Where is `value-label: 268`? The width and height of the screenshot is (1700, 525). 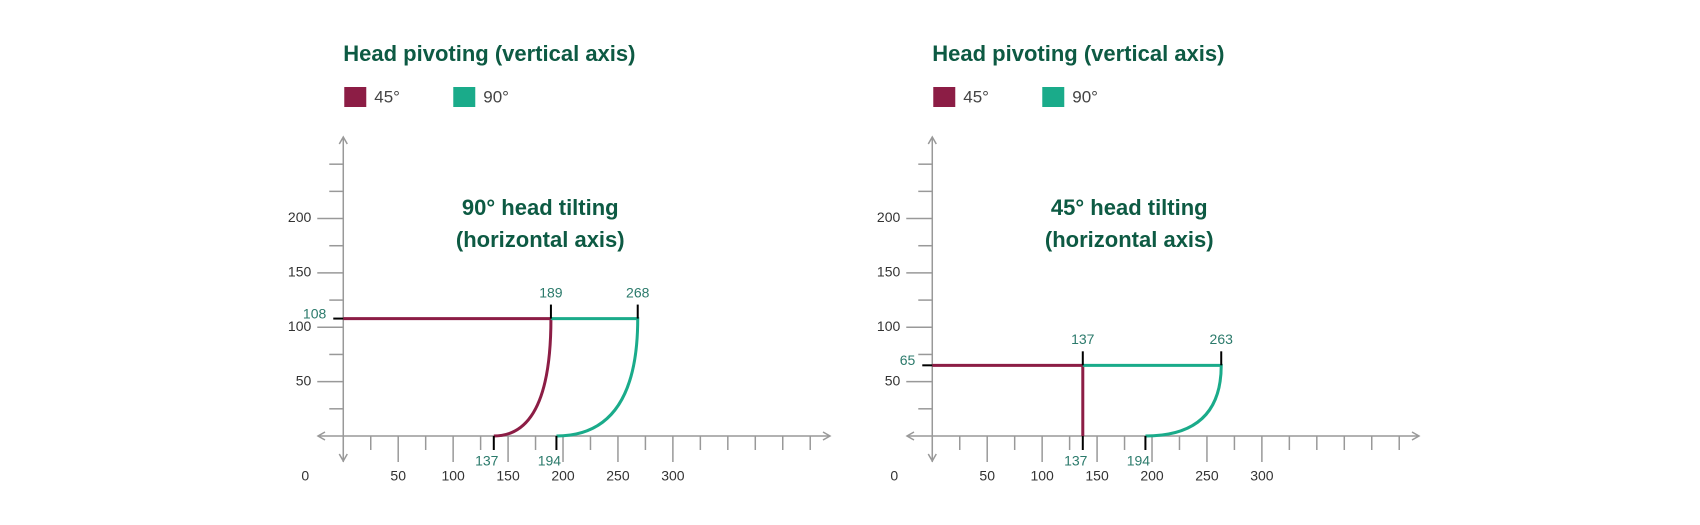
value-label: 268 is located at coordinates (638, 292).